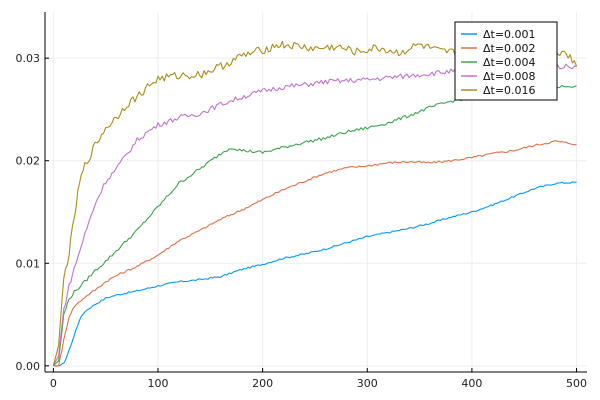 The height and width of the screenshot is (400, 600). What do you see at coordinates (509, 76) in the screenshot?
I see `legend-label: Δt=0.008` at bounding box center [509, 76].